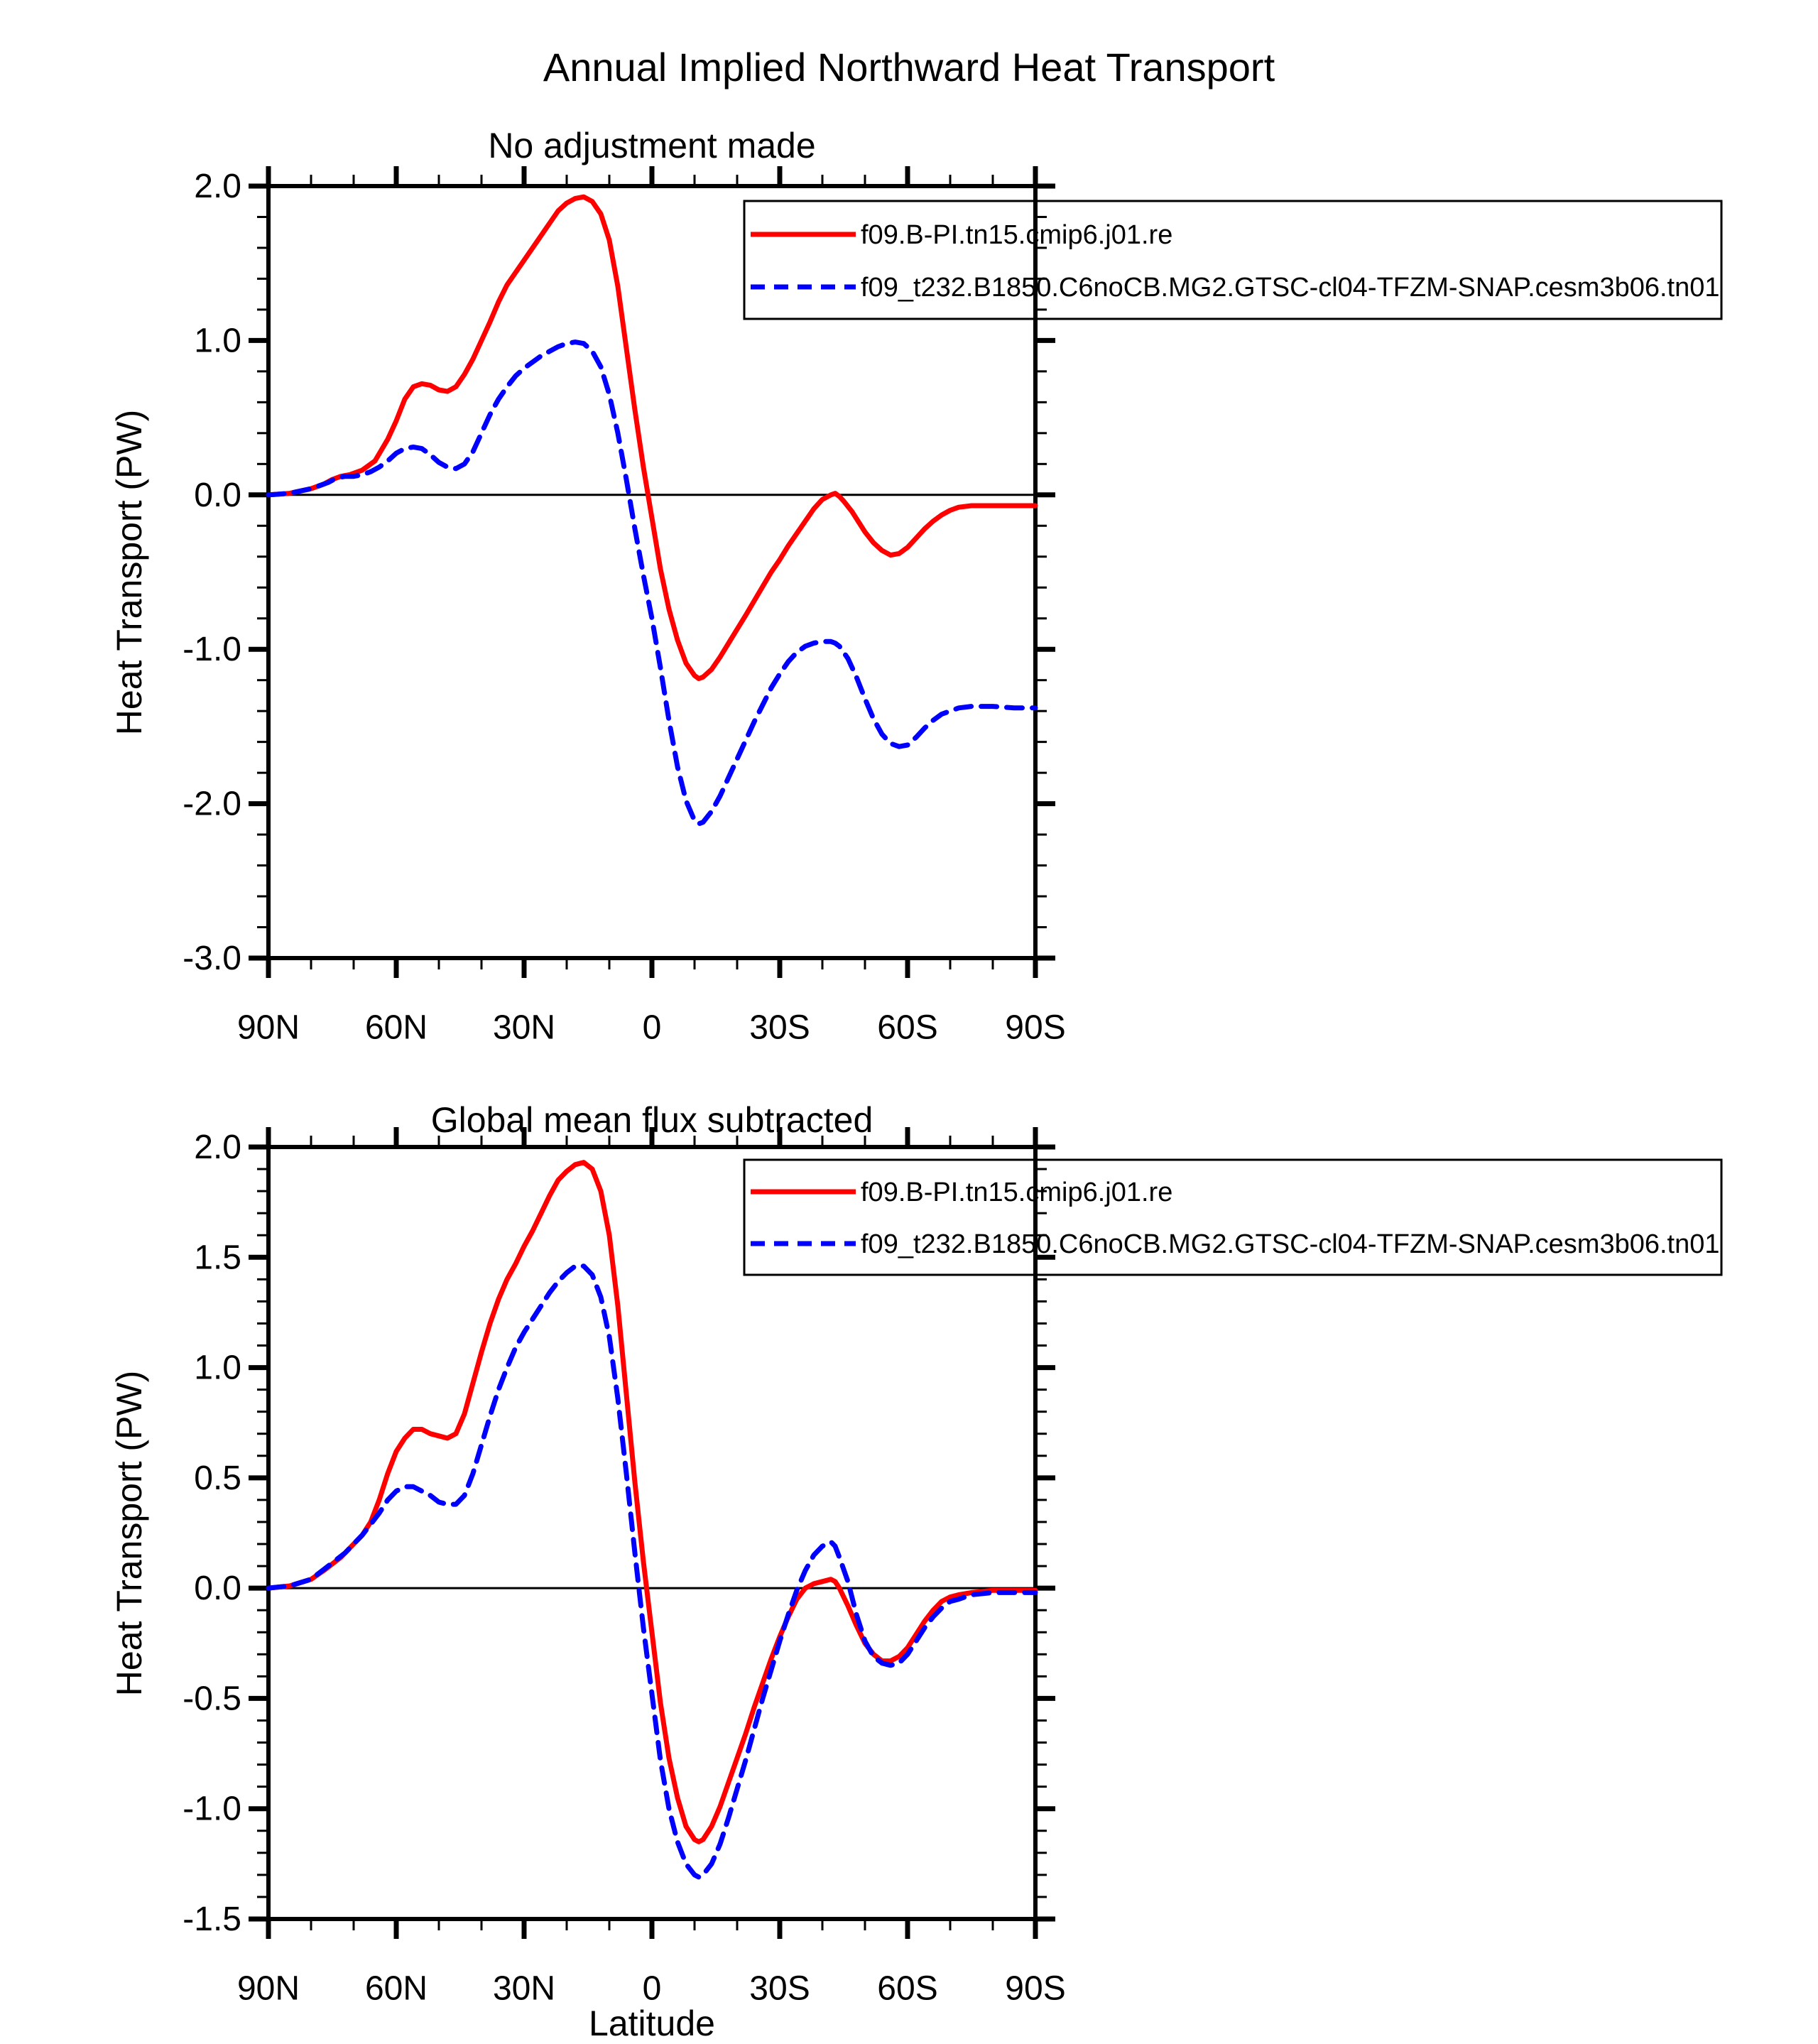 The image size is (1818, 2044). Describe the element at coordinates (1035, 1028) in the screenshot. I see `panel-1-x-tick-label: 90S` at that location.